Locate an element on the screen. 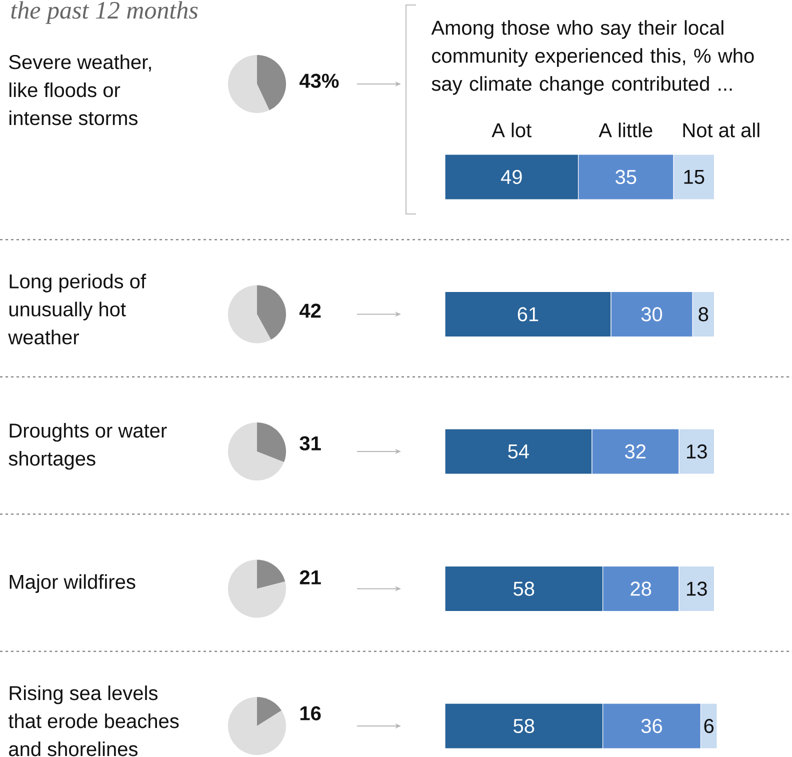 This screenshot has height=757, width=792. data-label: 49 is located at coordinates (511, 177).